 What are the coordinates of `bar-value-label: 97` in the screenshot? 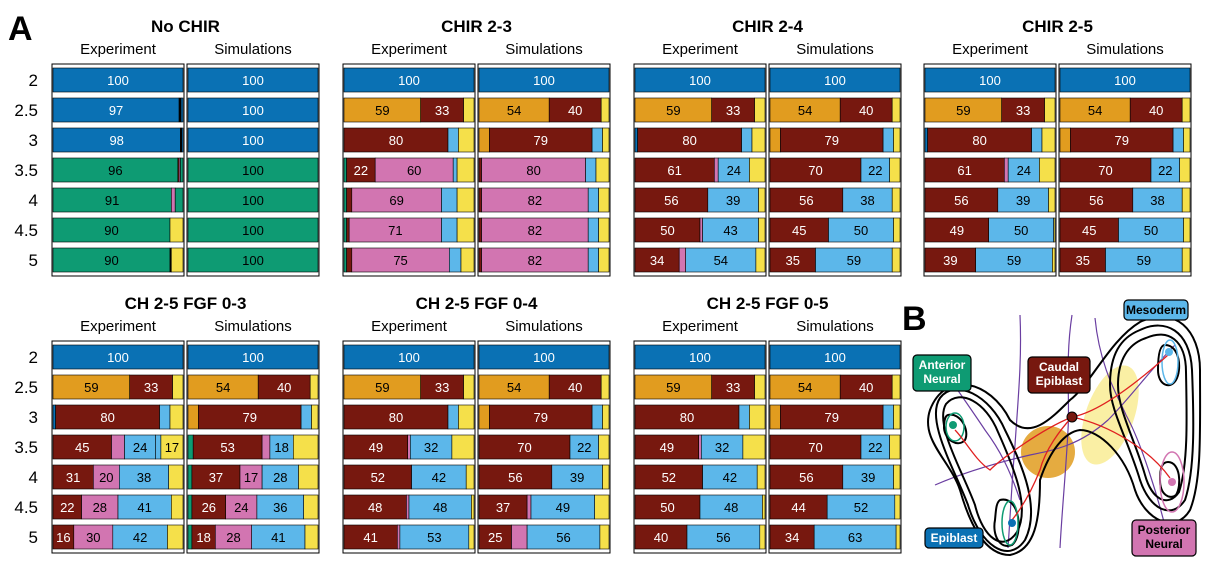 It's located at (116, 110).